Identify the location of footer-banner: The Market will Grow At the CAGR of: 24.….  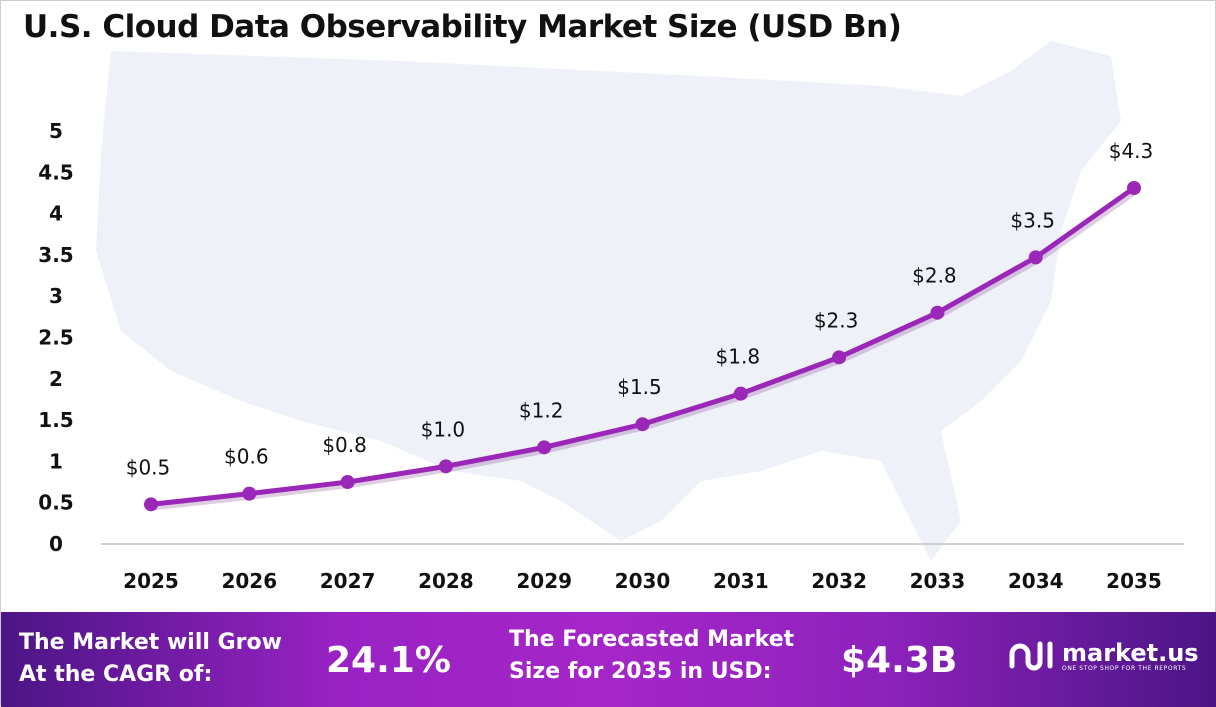
(608, 659).